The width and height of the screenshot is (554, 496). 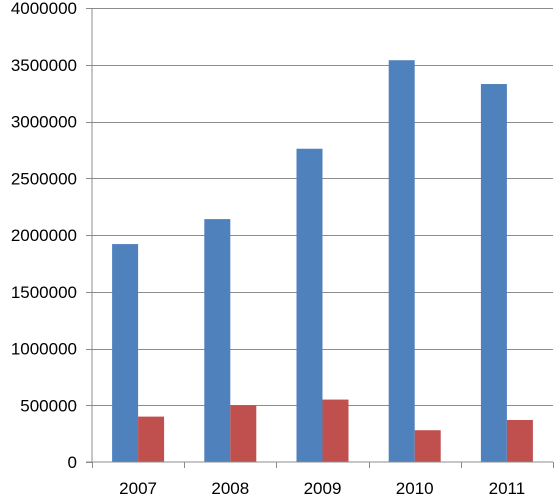 I want to click on bar-series1-2008, so click(x=217, y=340).